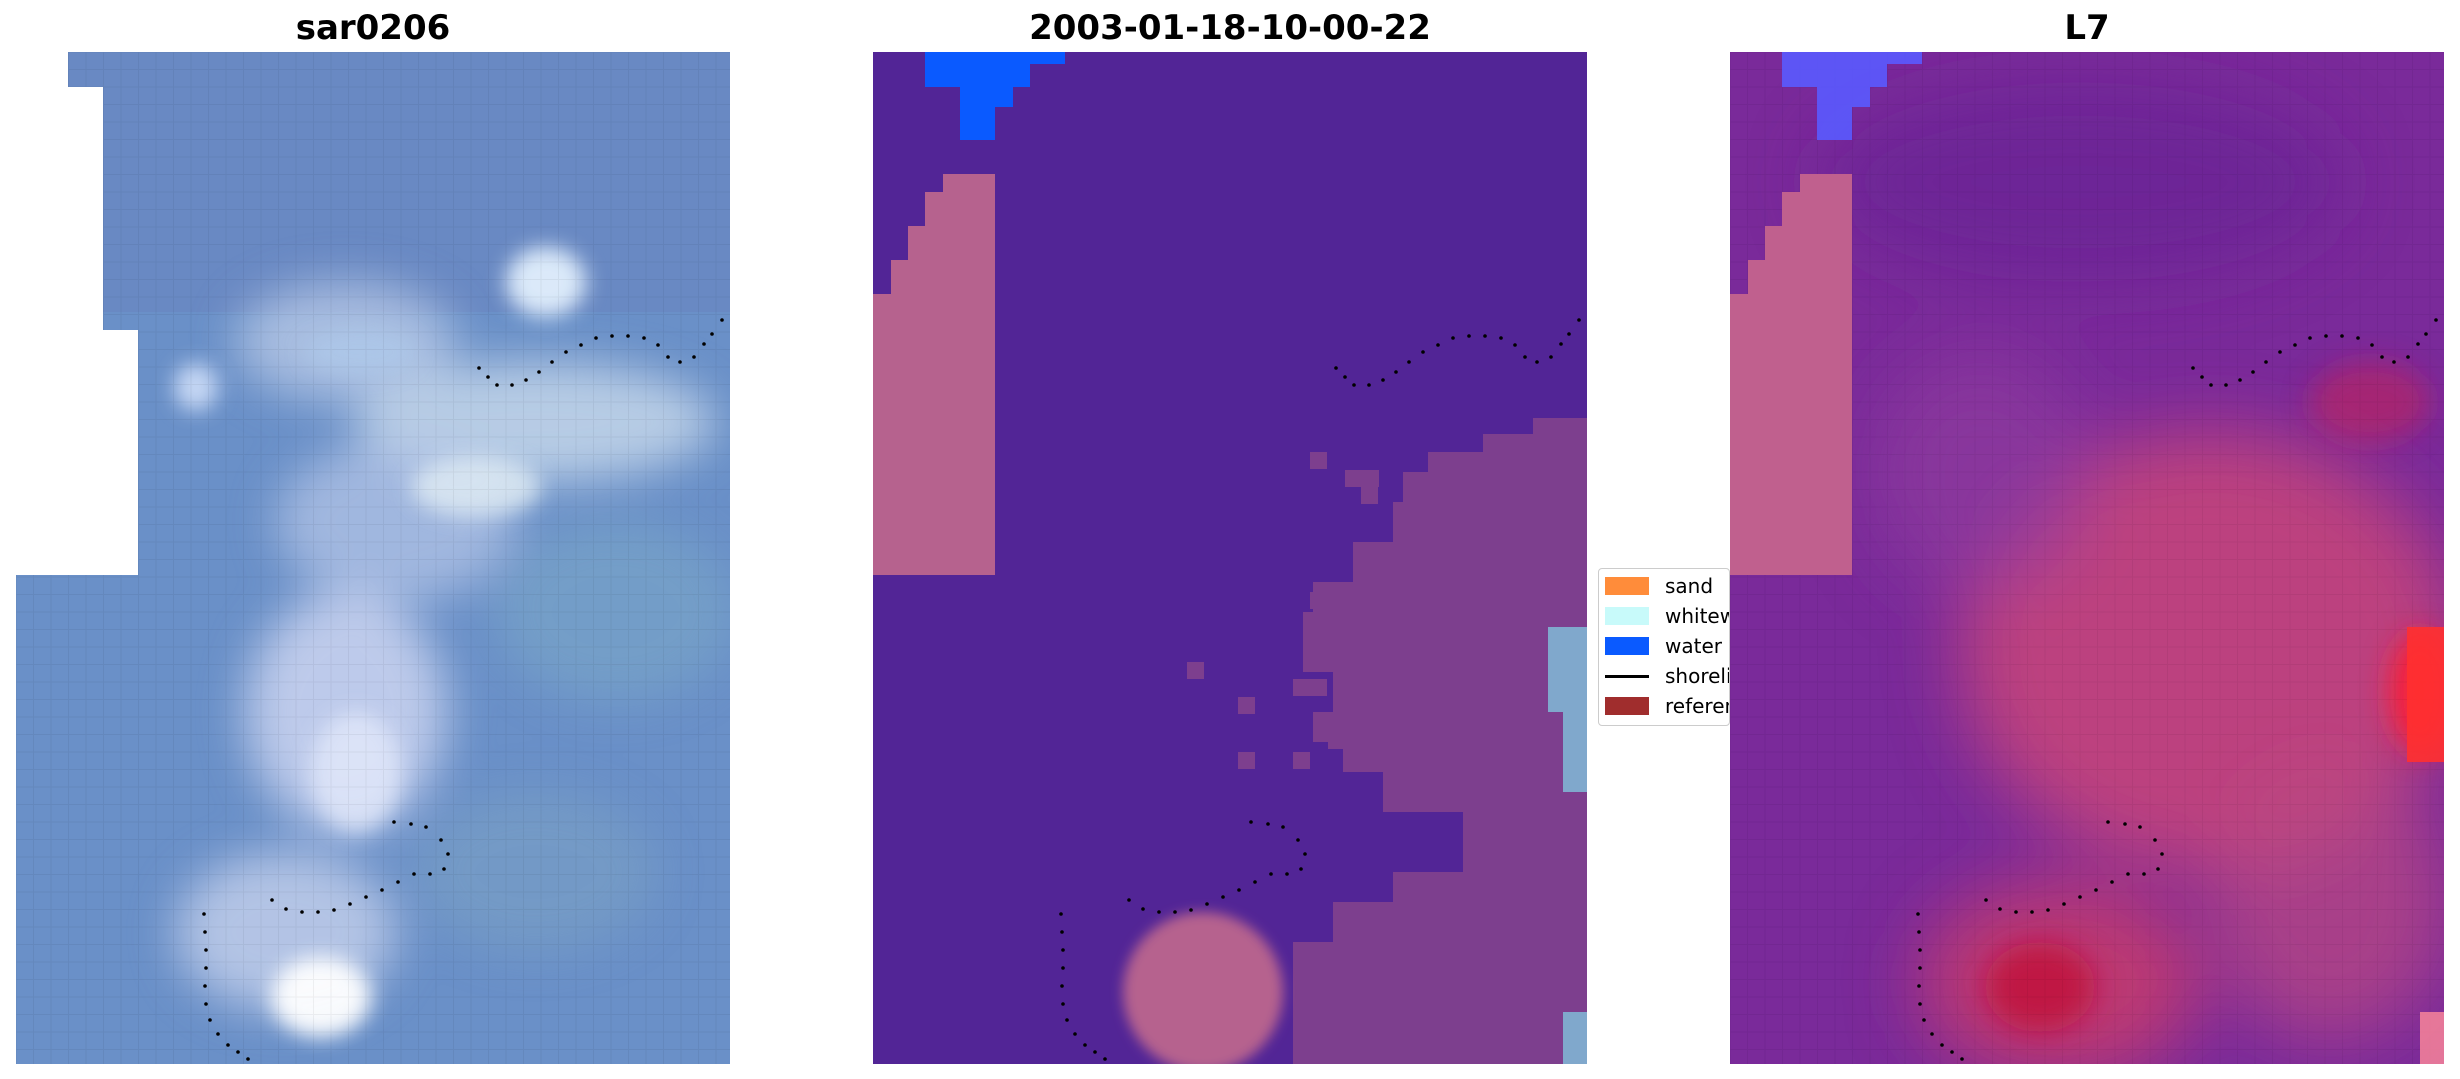 This screenshot has width=2460, height=1079. Describe the element at coordinates (463, 689) in the screenshot. I see `shoreline-dots` at that location.